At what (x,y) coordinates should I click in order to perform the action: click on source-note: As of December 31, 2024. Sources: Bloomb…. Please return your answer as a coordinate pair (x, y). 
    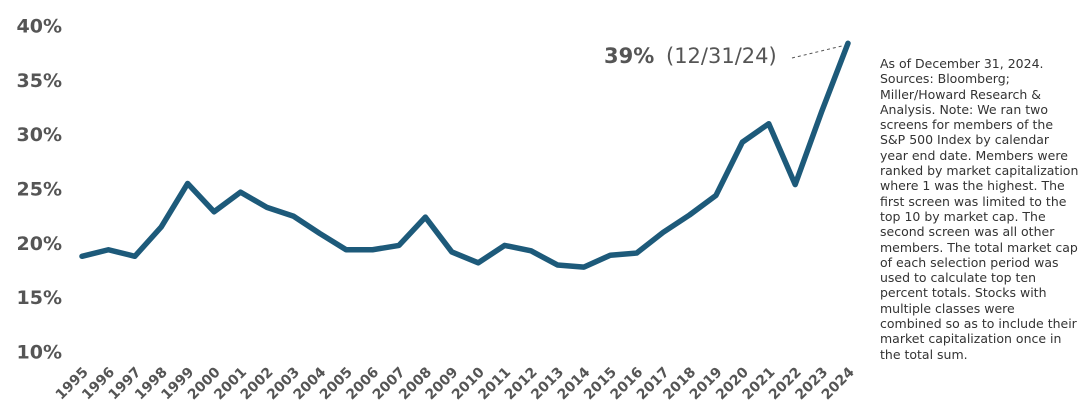
    Looking at the image, I should click on (979, 209).